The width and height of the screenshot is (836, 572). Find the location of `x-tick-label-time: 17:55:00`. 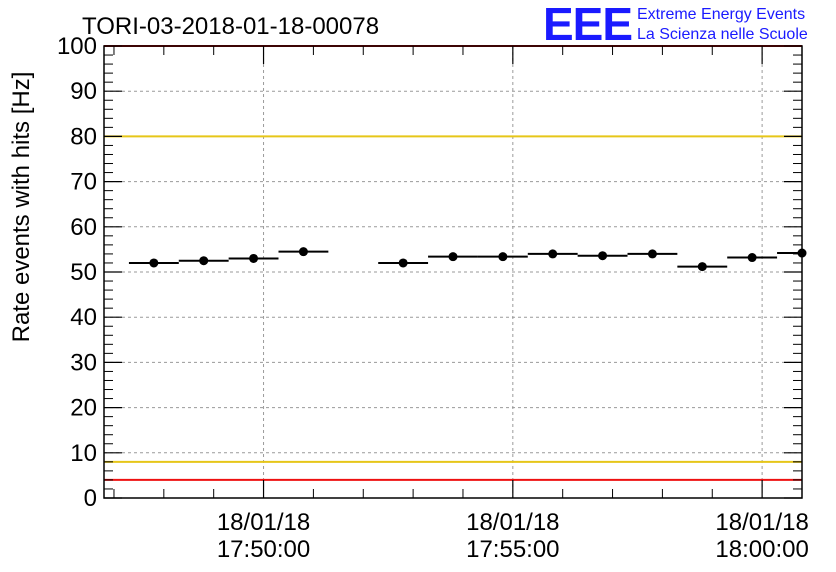

x-tick-label-time: 17:55:00 is located at coordinates (512, 549).